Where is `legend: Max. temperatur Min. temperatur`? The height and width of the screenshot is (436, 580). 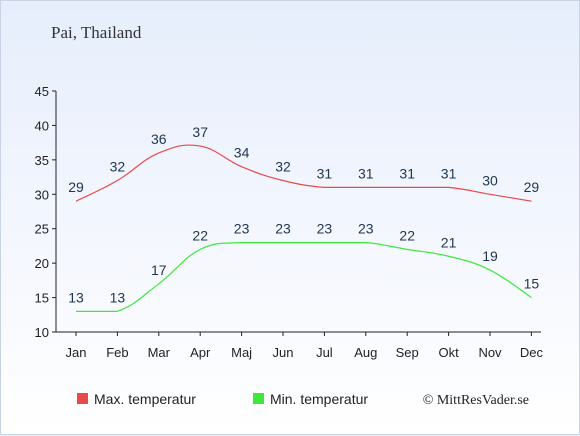
legend: Max. temperatur Min. temperatur is located at coordinates (222, 399).